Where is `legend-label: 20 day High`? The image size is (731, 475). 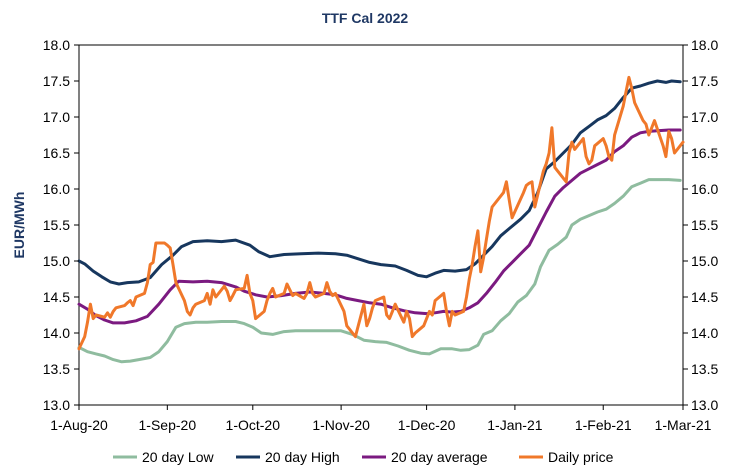 legend-label: 20 day High is located at coordinates (302, 457).